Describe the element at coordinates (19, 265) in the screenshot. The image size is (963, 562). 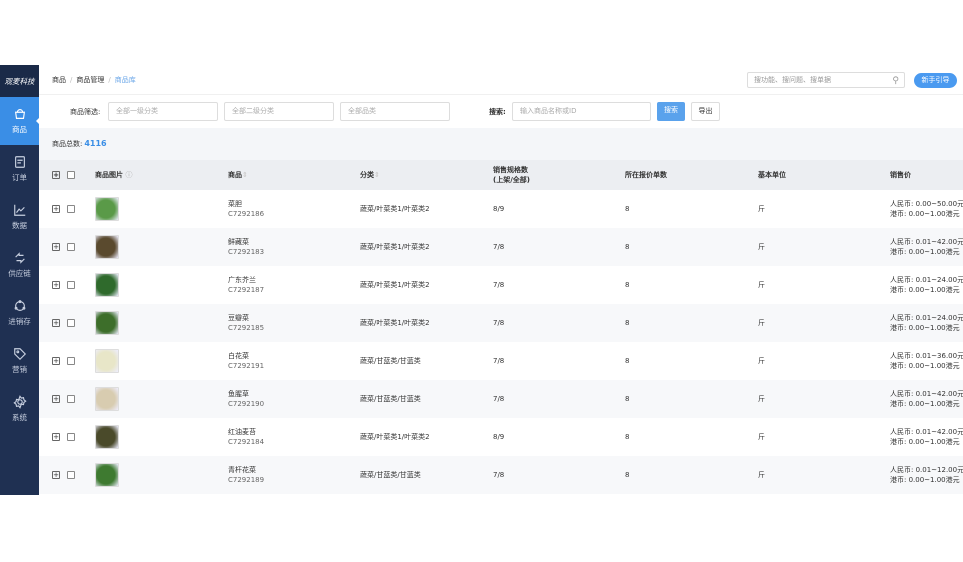
I see `sidebar-item: 供应链` at that location.